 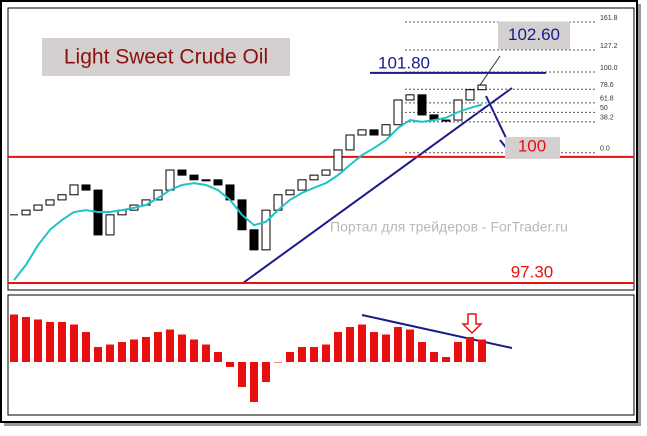 I want to click on fib-label: 38.2, so click(x=607, y=118).